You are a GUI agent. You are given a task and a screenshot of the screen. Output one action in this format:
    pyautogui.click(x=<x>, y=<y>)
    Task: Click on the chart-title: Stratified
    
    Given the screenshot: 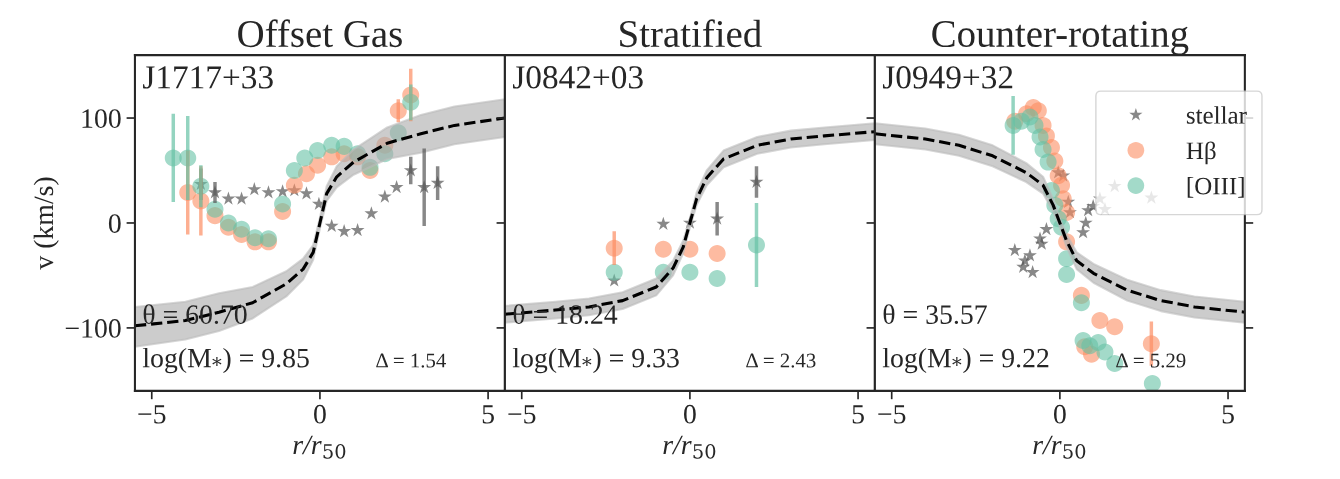 What is the action you would take?
    pyautogui.click(x=691, y=33)
    